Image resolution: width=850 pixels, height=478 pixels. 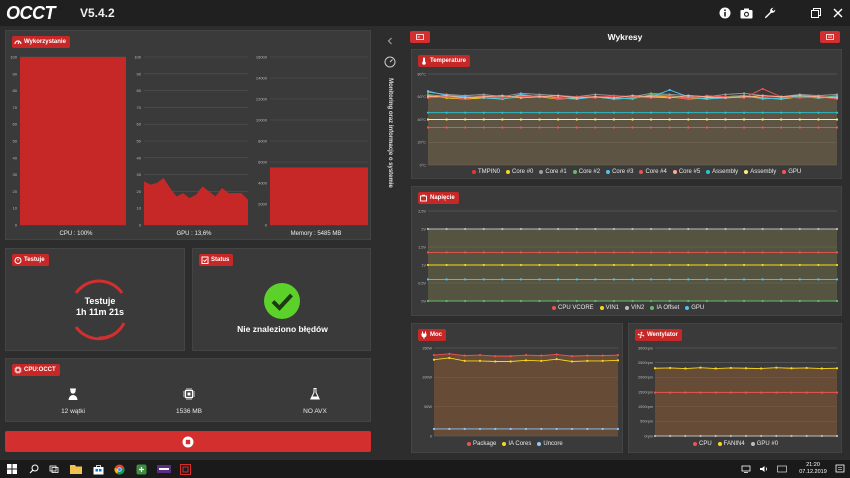 I want to click on legend-label: Assembly, so click(x=725, y=172).